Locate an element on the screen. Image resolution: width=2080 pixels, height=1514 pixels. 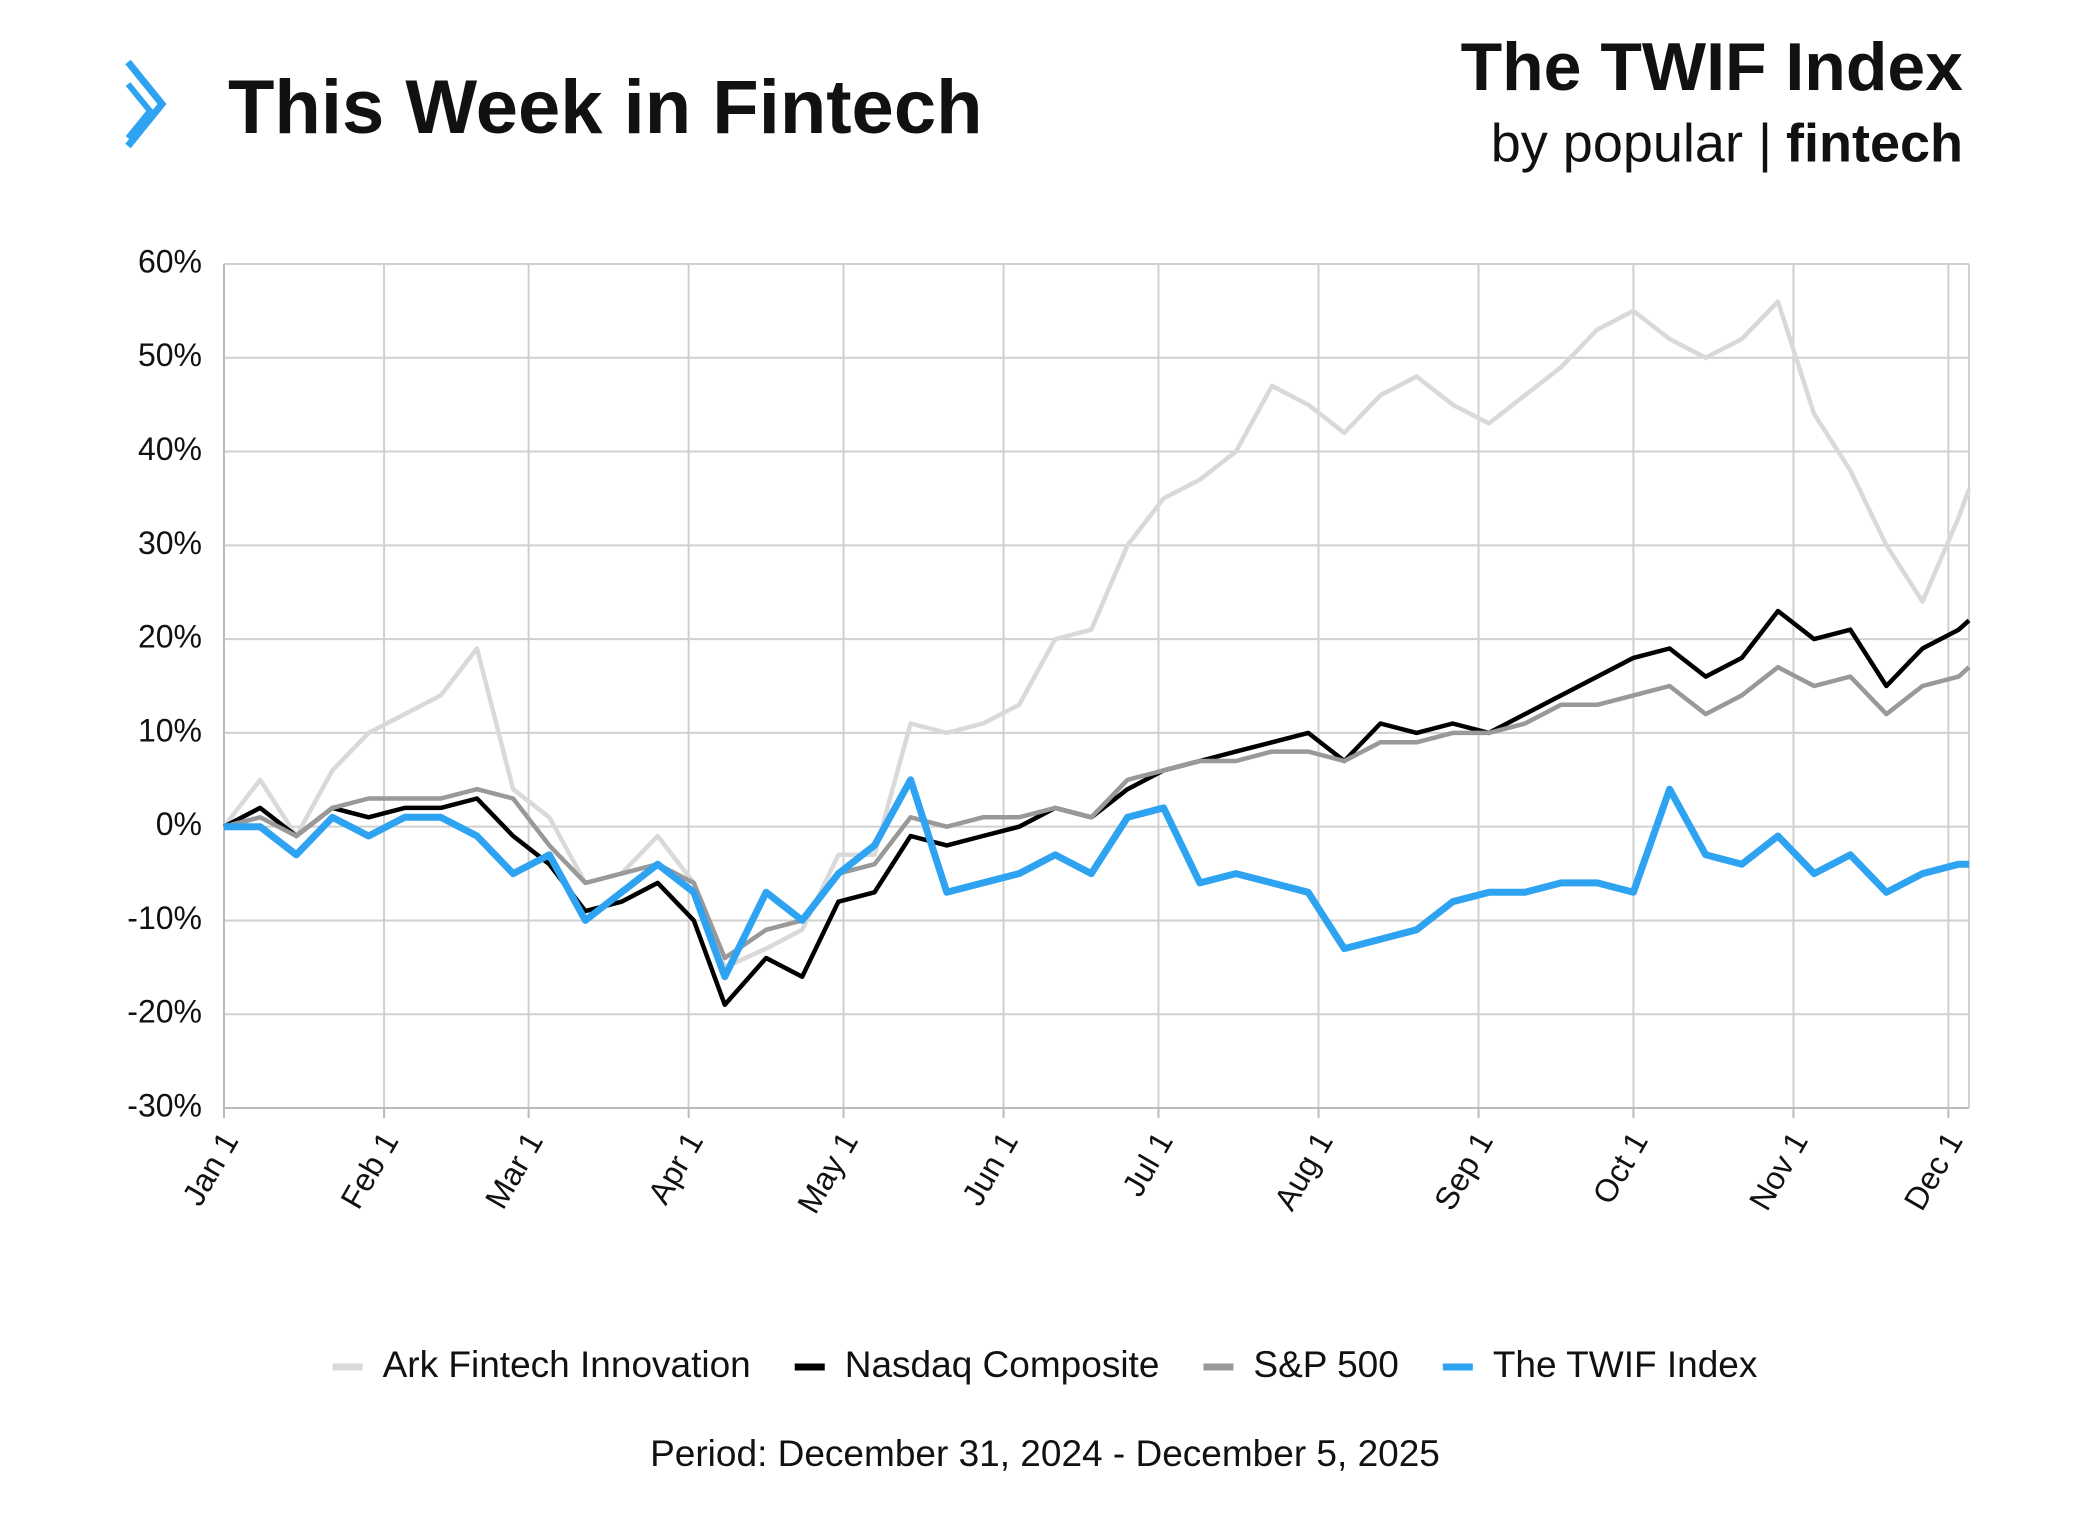
legend-label: Nasdaq Composite is located at coordinates (1002, 1364).